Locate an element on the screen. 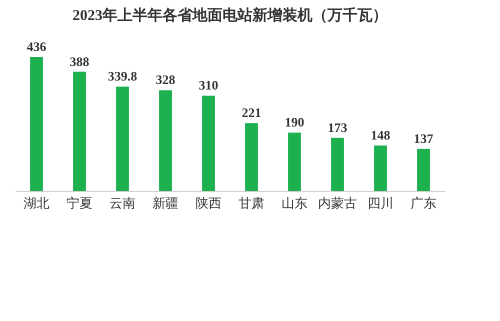 The height and width of the screenshot is (321, 500). data-label: 148 is located at coordinates (380, 135).